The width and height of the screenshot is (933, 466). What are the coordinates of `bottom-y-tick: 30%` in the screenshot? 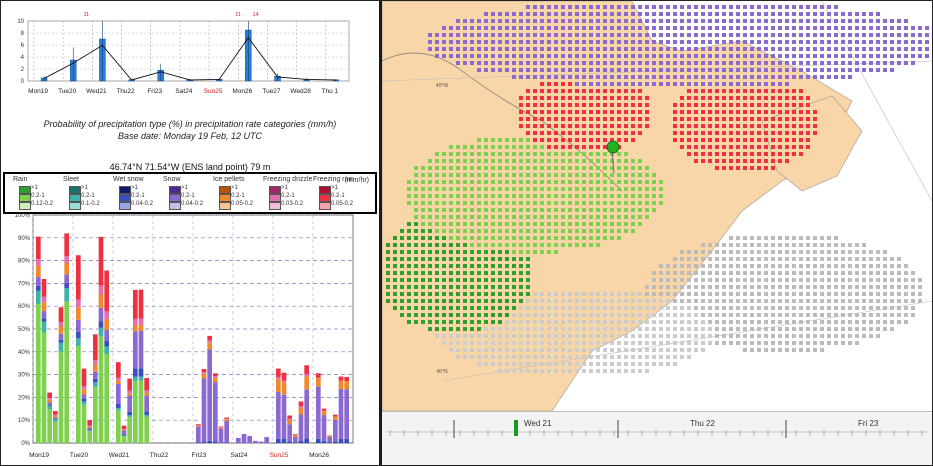 It's located at (24, 376).